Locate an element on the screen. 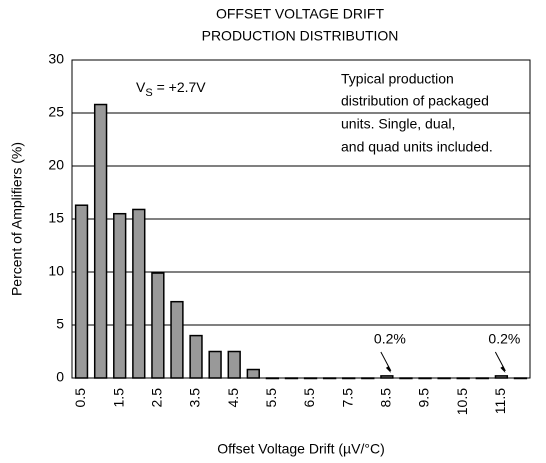  x-tick-label: 3.5 is located at coordinates (195, 398).